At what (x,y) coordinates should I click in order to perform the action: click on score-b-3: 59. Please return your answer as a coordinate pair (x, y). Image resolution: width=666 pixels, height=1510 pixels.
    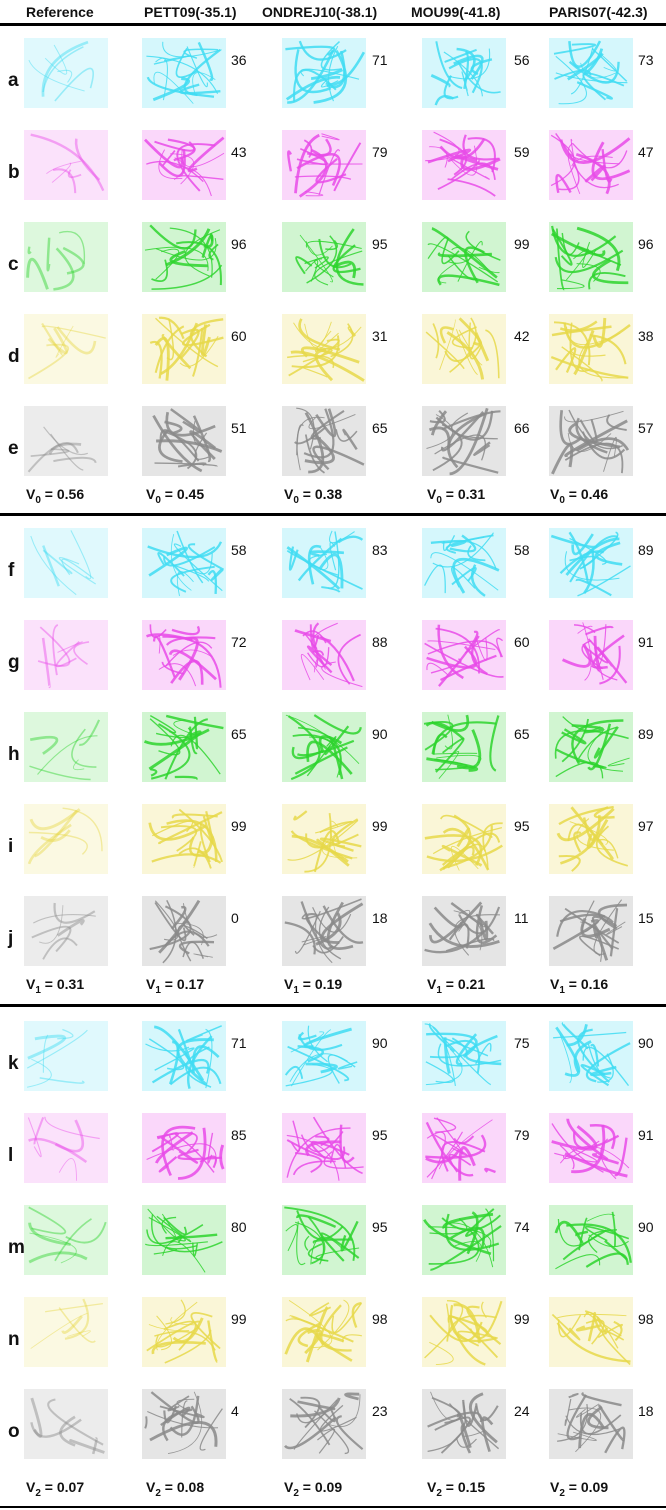
    Looking at the image, I should click on (522, 152).